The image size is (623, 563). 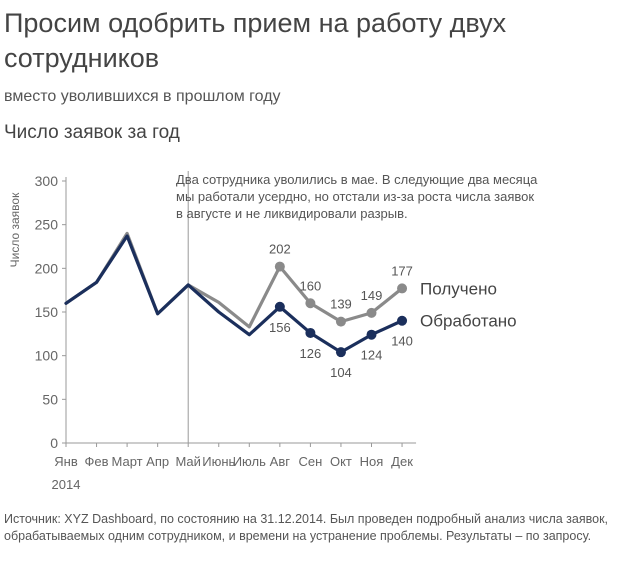 What do you see at coordinates (92, 132) in the screenshot?
I see `chart-title: Число заявок за год` at bounding box center [92, 132].